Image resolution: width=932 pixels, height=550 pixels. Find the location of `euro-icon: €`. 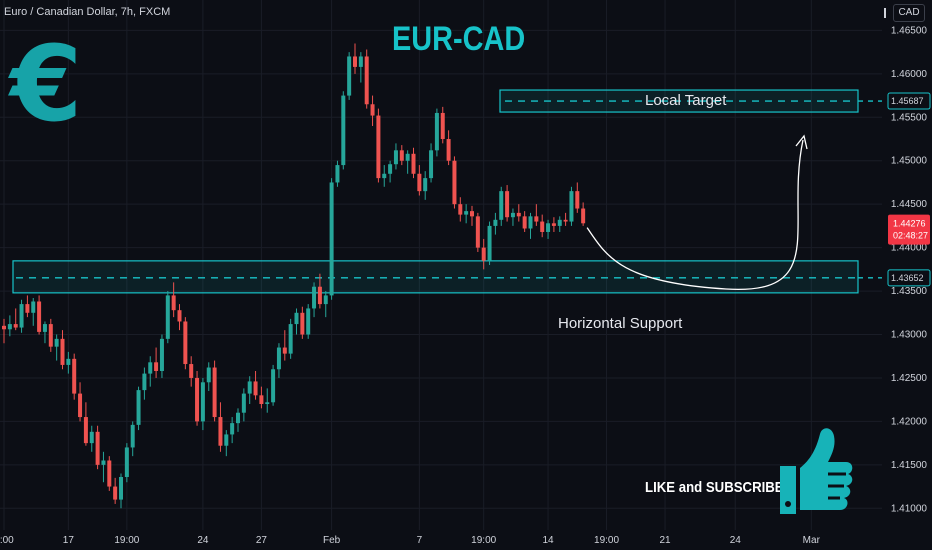

euro-icon: € is located at coordinates (46, 84).